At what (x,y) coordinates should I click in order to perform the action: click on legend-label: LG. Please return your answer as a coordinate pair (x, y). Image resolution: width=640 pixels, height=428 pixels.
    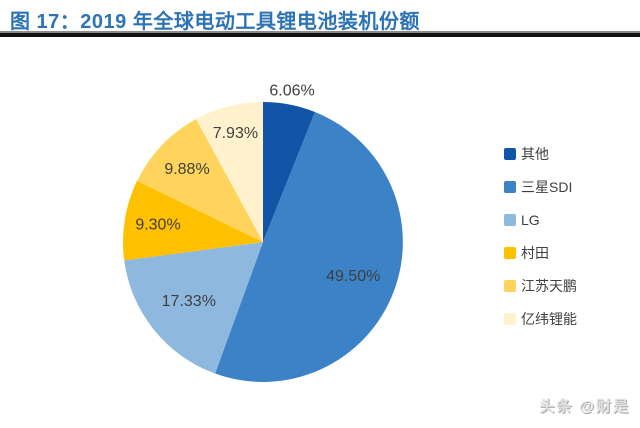
    Looking at the image, I should click on (530, 220).